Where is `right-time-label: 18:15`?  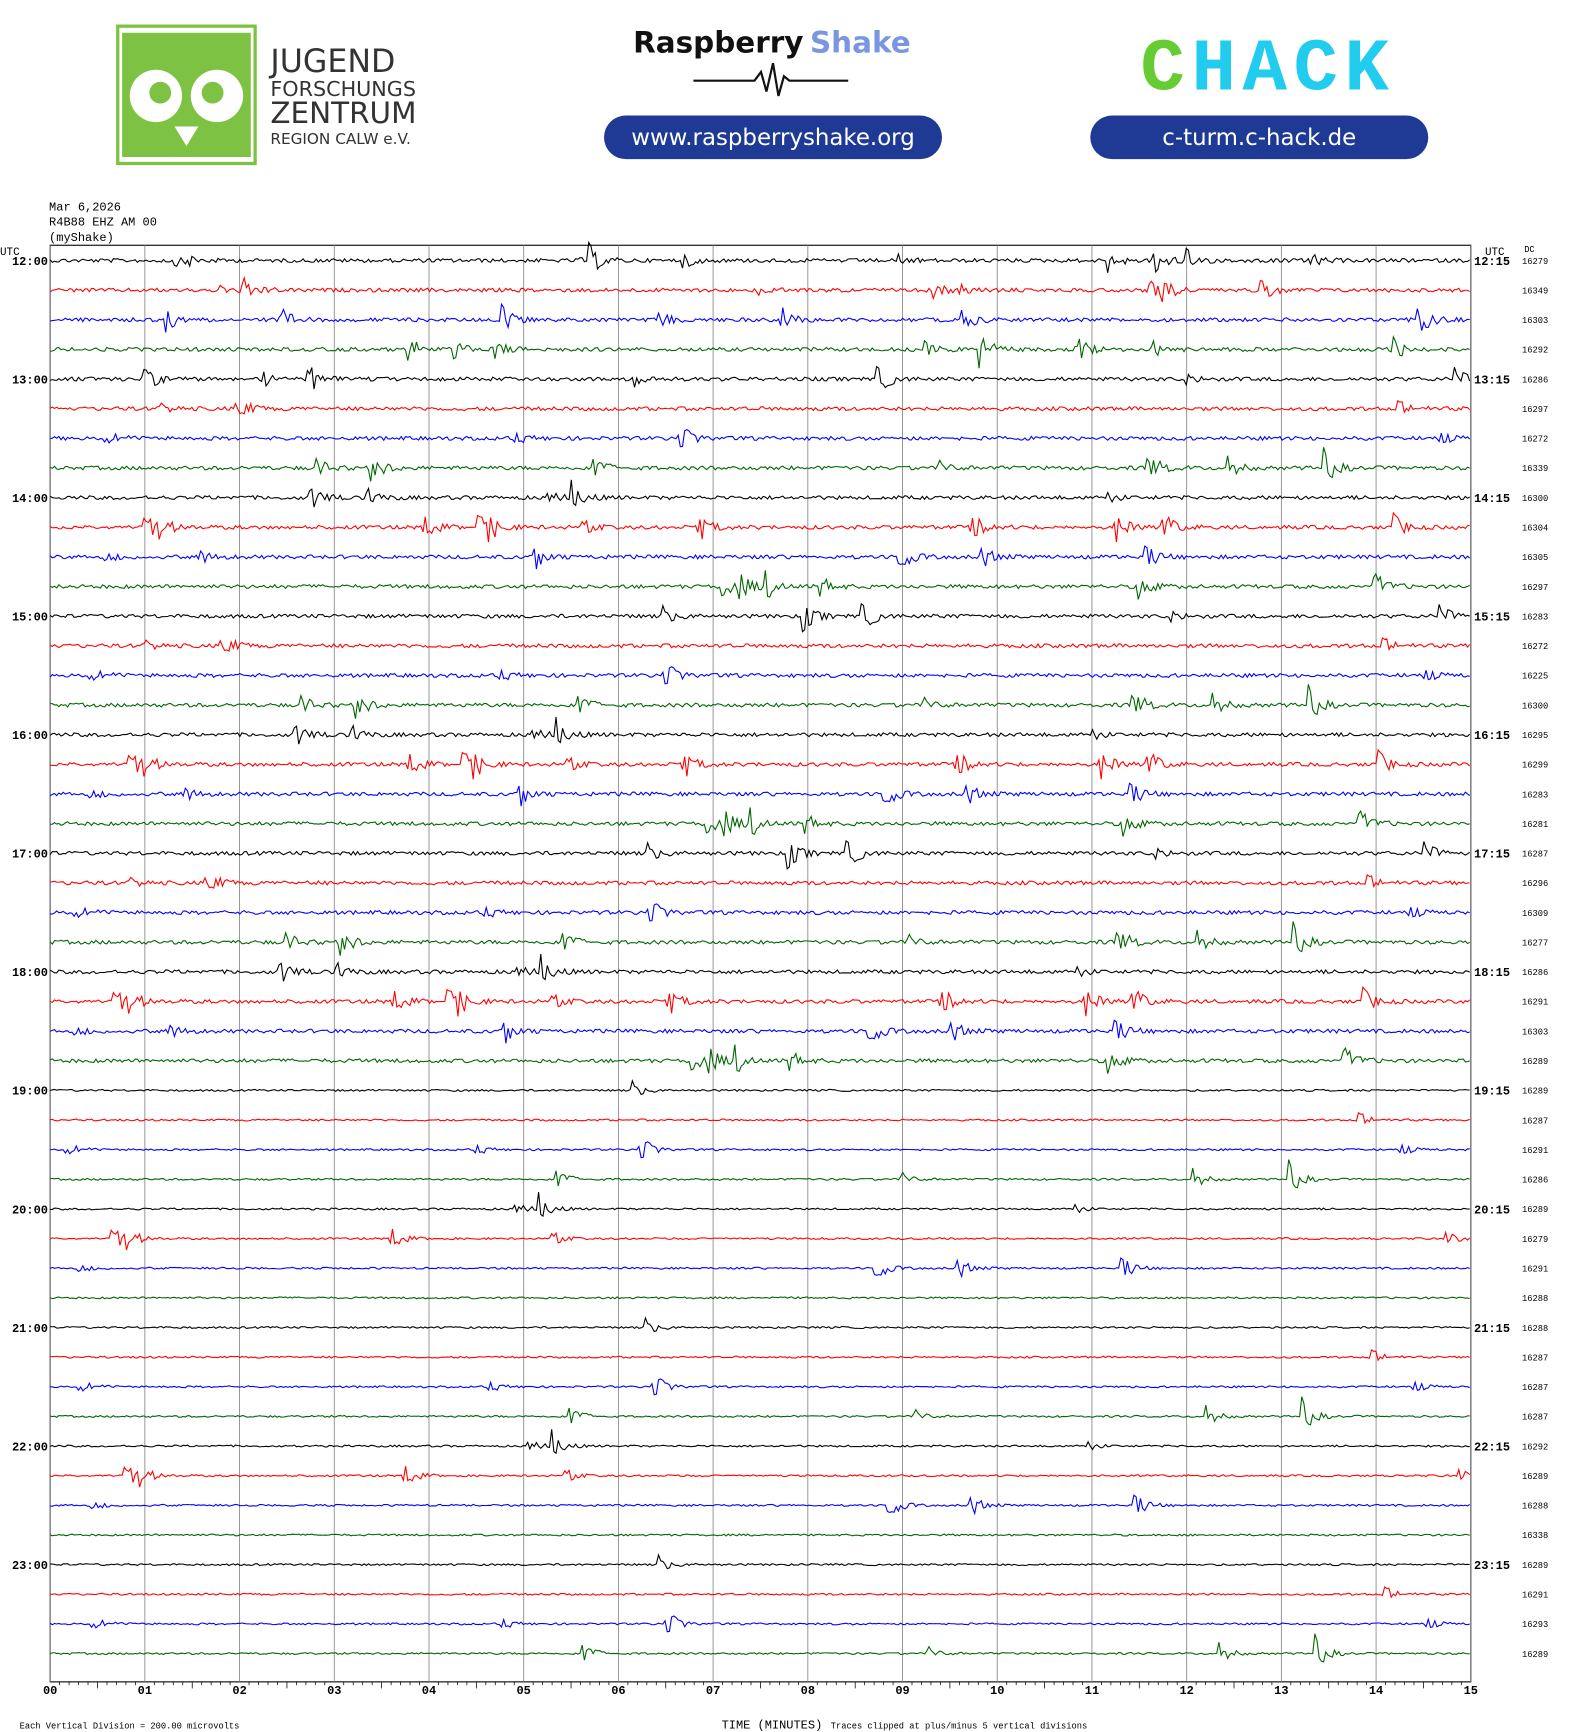
right-time-label: 18:15 is located at coordinates (1492, 973).